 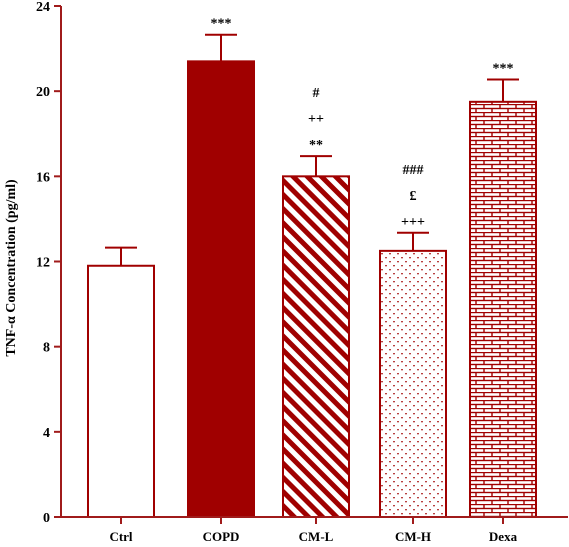 What do you see at coordinates (43, 263) in the screenshot?
I see `y-tick-label: 12` at bounding box center [43, 263].